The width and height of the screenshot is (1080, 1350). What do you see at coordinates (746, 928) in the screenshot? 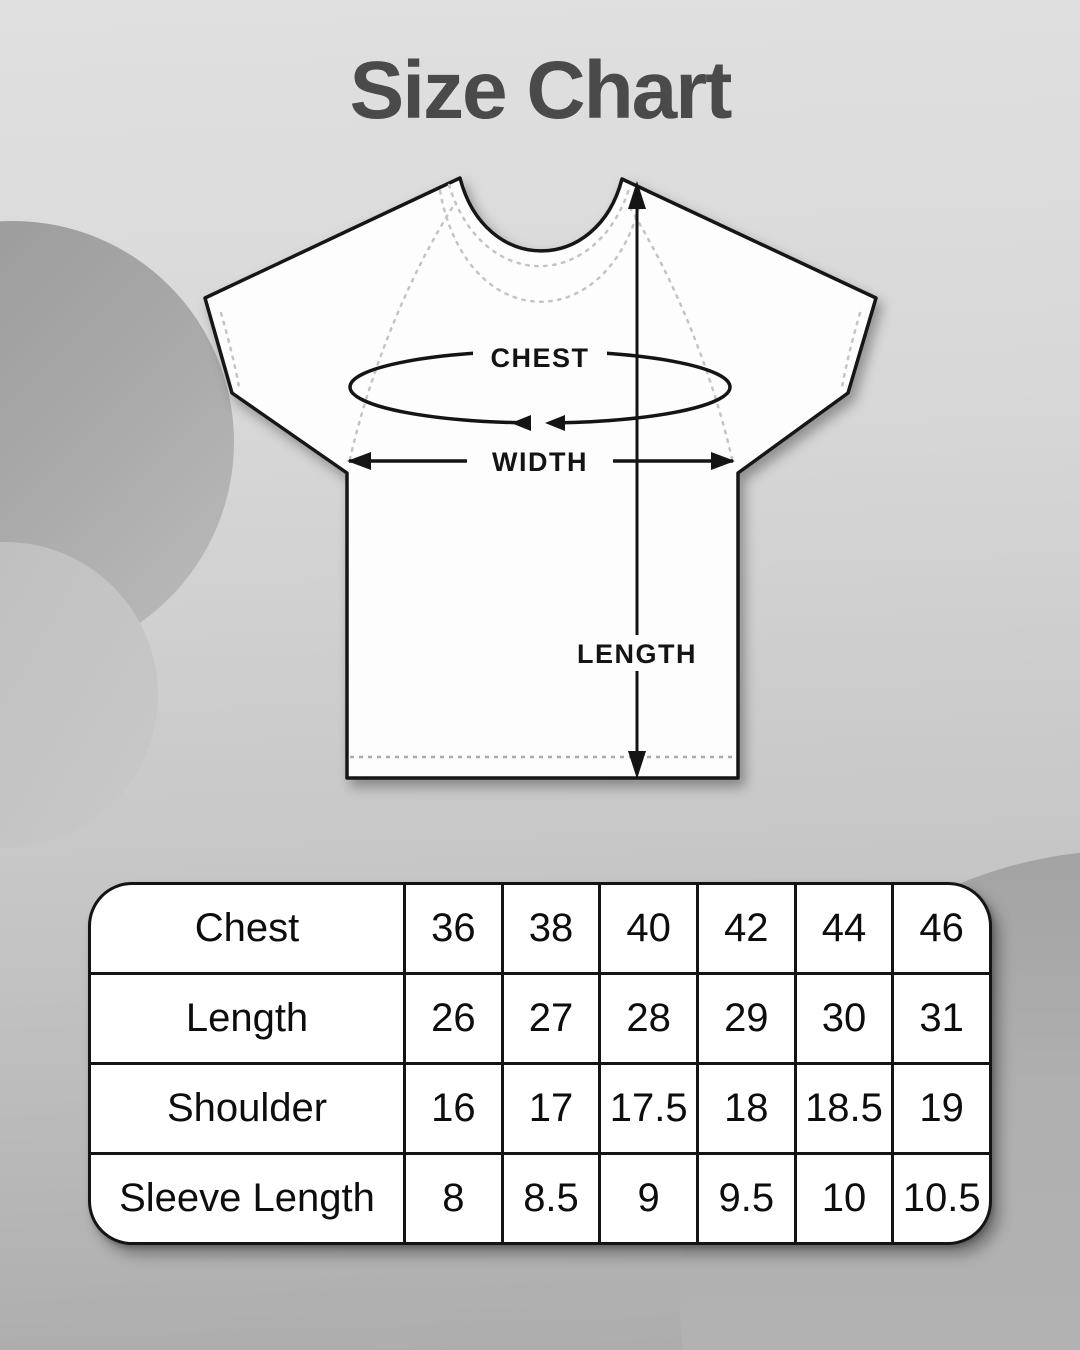
I see `table-cell: 42` at bounding box center [746, 928].